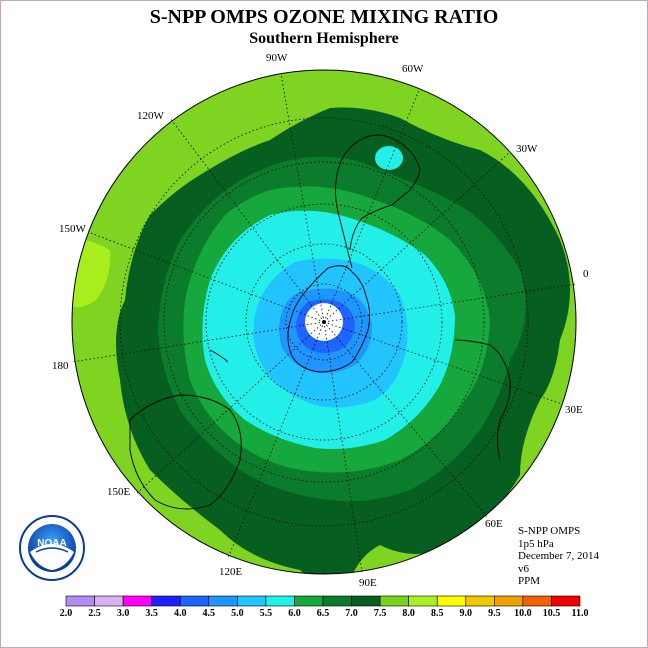  What do you see at coordinates (413, 69) in the screenshot?
I see `lon-label-60w: 60W` at bounding box center [413, 69].